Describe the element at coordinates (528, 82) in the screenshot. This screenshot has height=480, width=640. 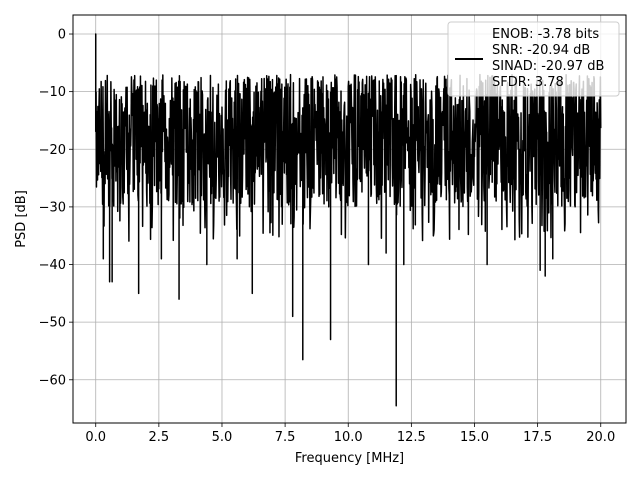
I see `legend-entry-sfdr: SFDR: 3.78` at that location.